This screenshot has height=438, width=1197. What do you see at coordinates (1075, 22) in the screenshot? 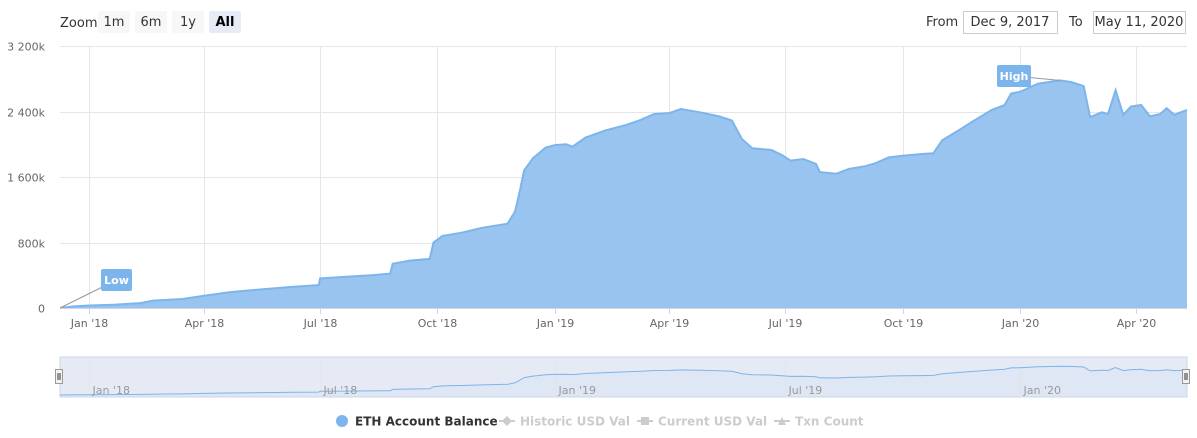
I see `to-label: To` at bounding box center [1075, 22].